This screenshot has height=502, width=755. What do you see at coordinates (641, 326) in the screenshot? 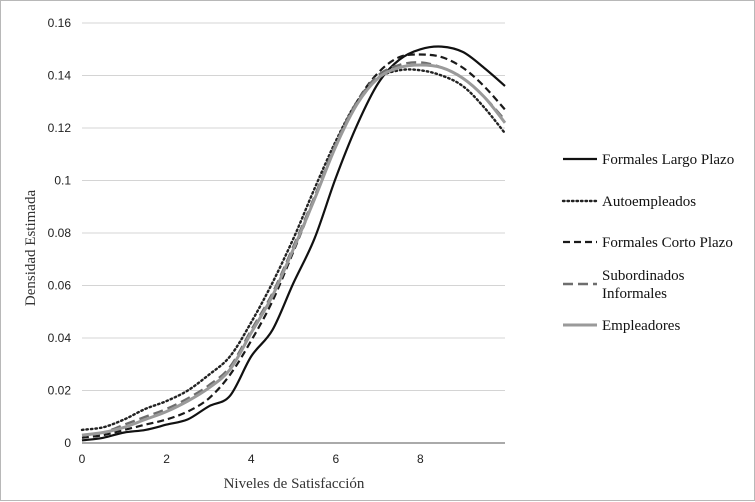
I see `legend-label-empleadores: Empleadores` at bounding box center [641, 326].